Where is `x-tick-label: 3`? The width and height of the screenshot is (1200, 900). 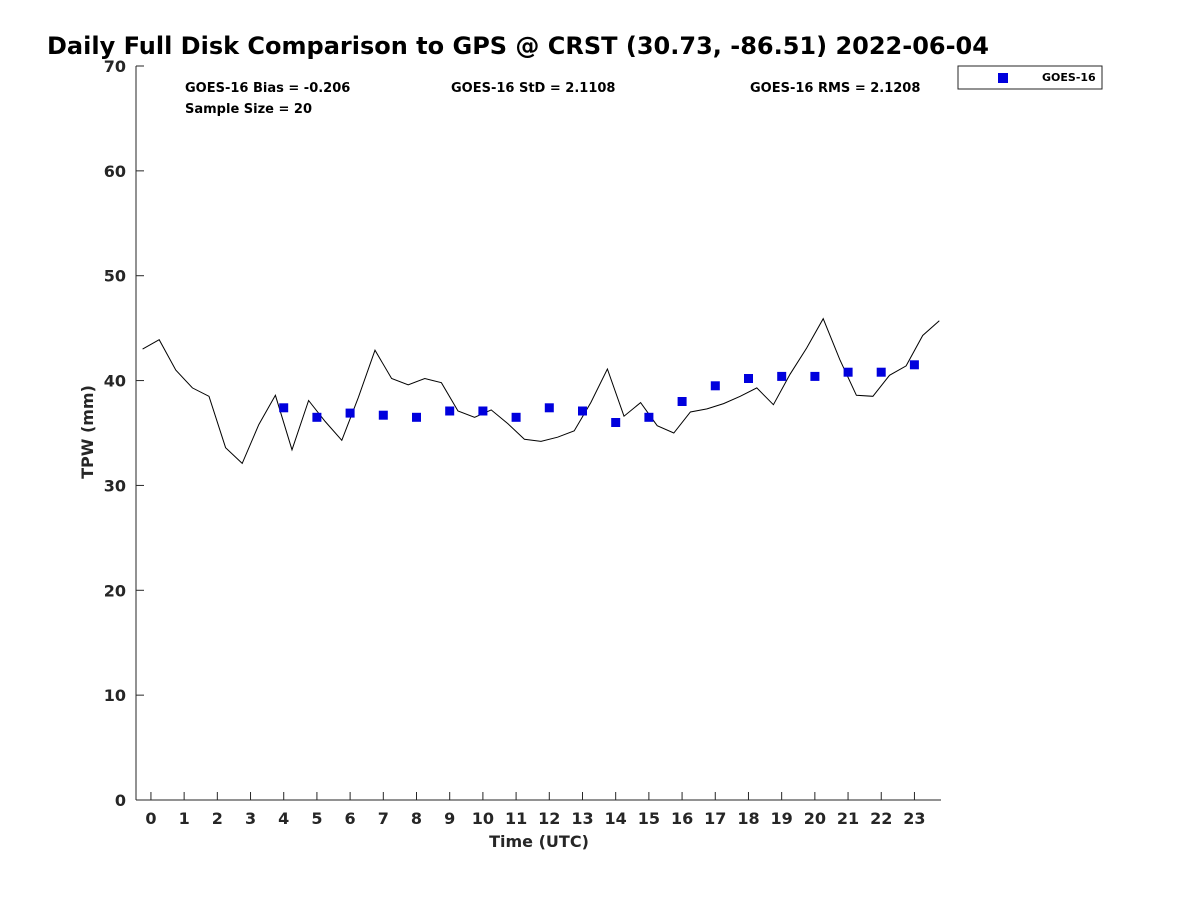 x-tick-label: 3 is located at coordinates (250, 818).